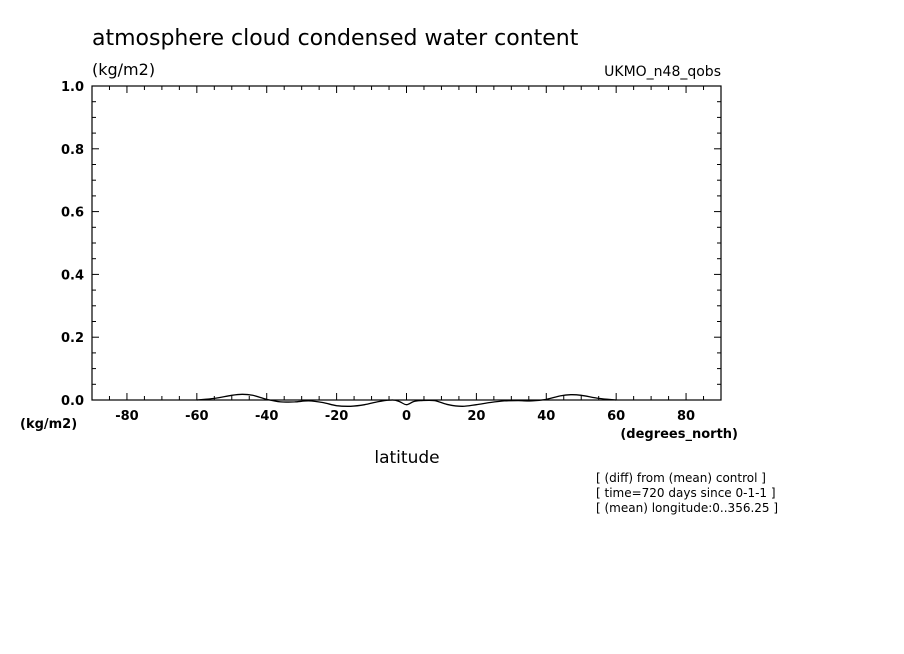 The width and height of the screenshot is (904, 654). What do you see at coordinates (406, 400) in the screenshot?
I see `series-line` at bounding box center [406, 400].